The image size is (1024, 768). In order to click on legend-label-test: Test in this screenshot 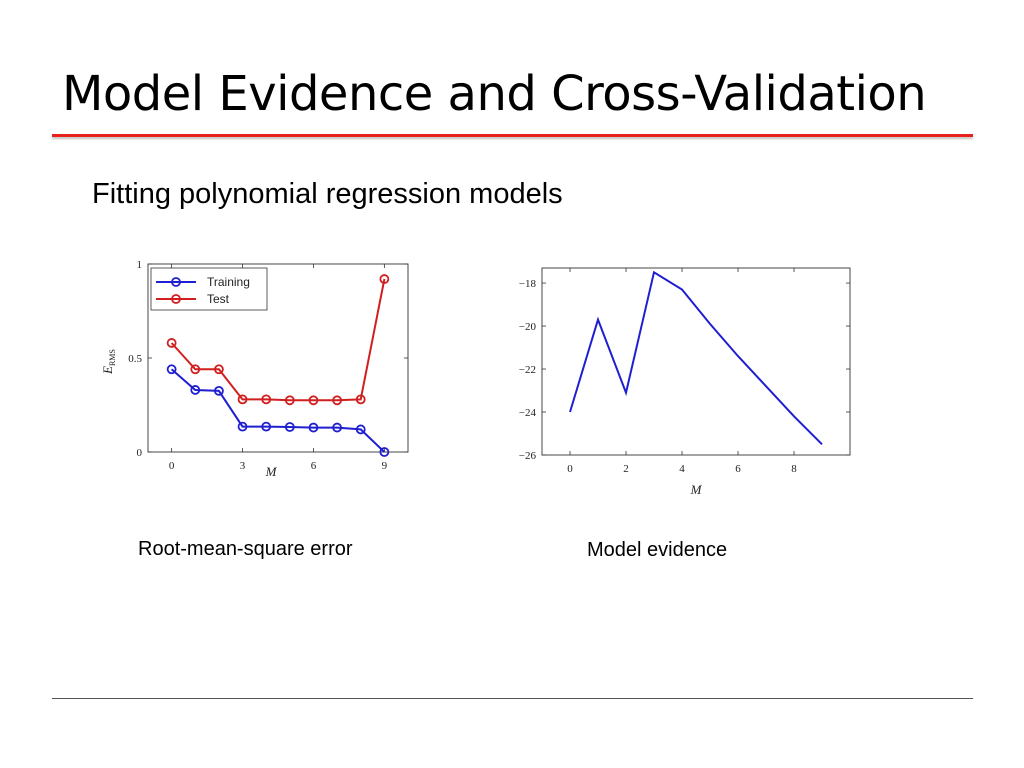, I will do `click(218, 299)`.